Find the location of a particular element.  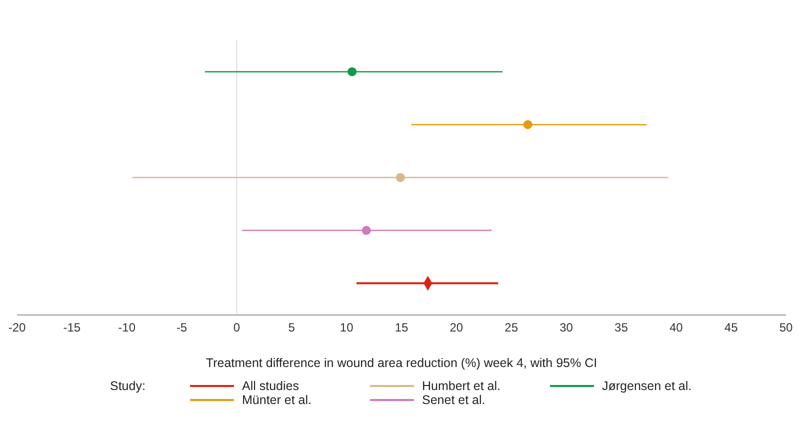

x-axis-title: Treatment difference in wound area reduction (%) week 4, with 95% CI is located at coordinates (402, 363).